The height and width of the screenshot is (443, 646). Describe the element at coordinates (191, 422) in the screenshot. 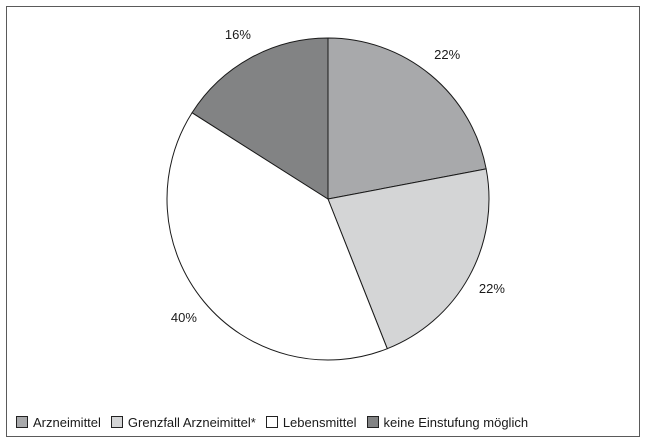

I see `legend-label: Grenzfall Arzneimittel*` at that location.